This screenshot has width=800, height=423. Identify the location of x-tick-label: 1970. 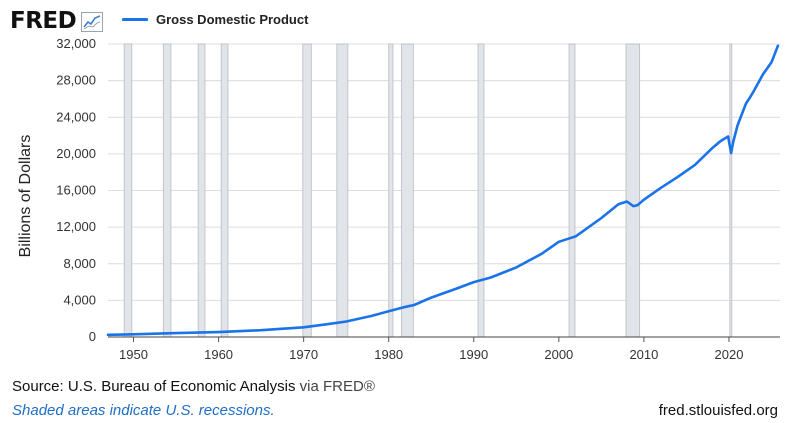
(303, 354).